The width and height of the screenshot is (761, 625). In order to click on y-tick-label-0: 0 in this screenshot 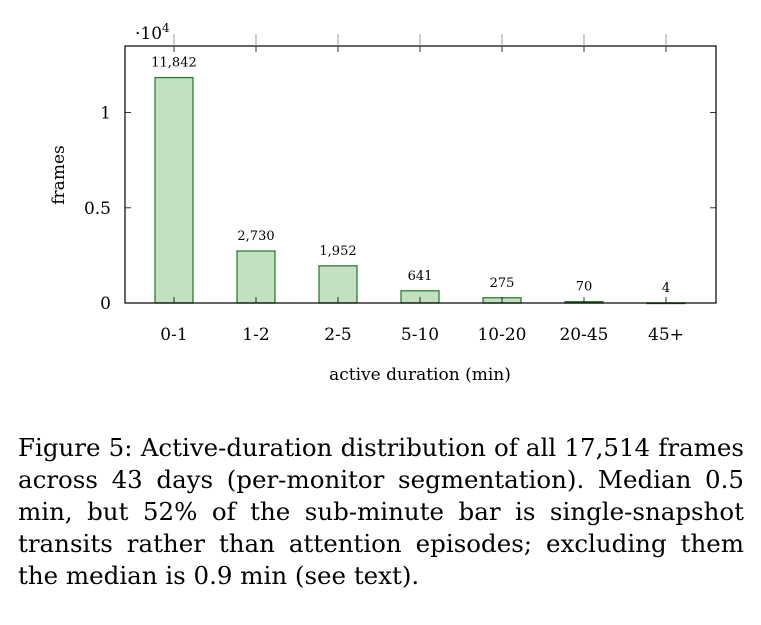, I will do `click(105, 304)`.